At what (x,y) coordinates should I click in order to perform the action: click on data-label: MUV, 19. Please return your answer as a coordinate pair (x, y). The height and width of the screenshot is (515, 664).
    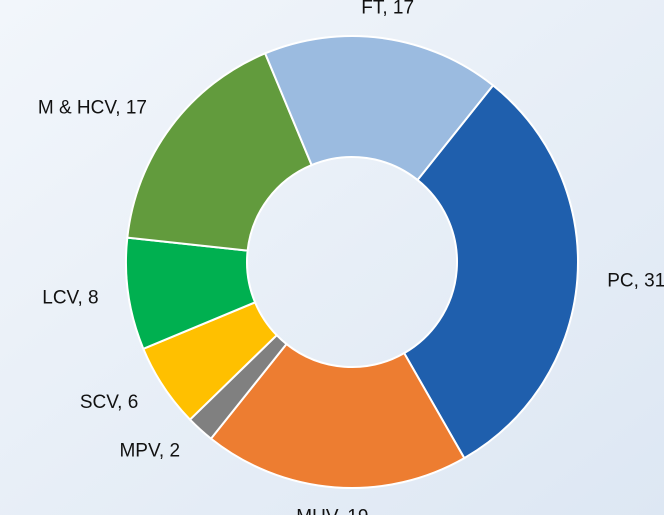
    Looking at the image, I should click on (332, 510).